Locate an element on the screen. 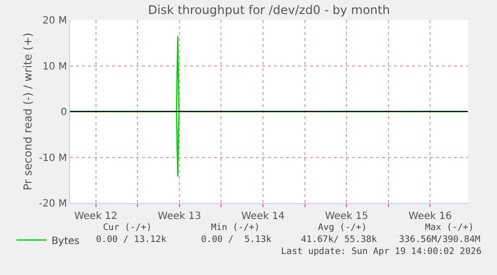 The height and width of the screenshot is (275, 497). y-tick-label: 10 M is located at coordinates (54, 66).